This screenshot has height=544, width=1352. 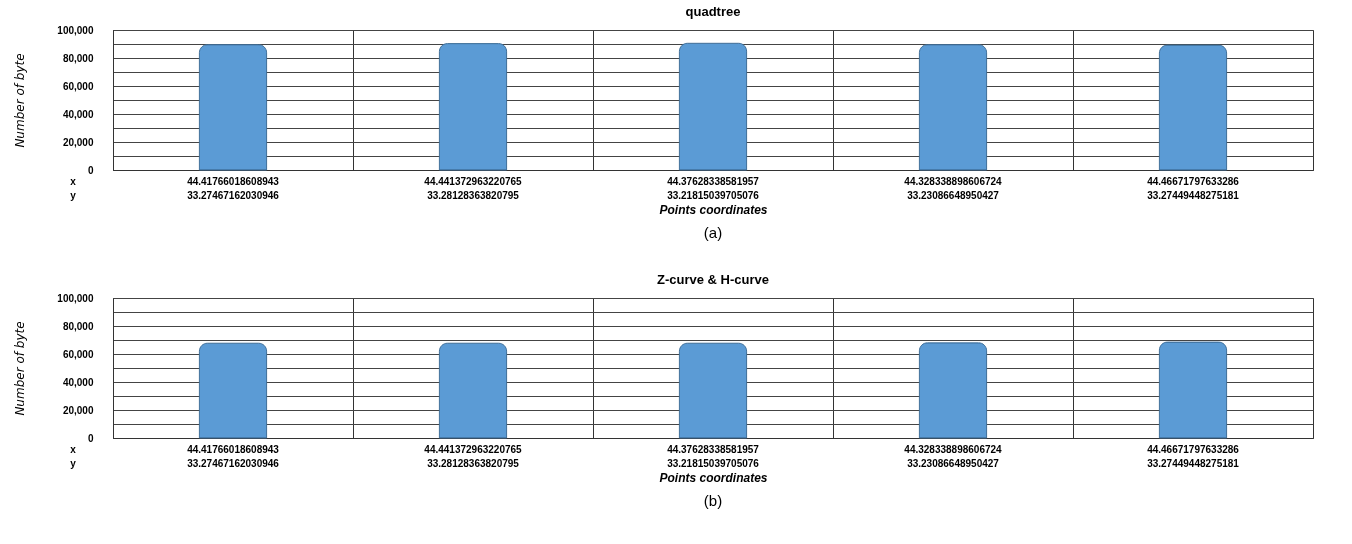 What do you see at coordinates (713, 232) in the screenshot?
I see `text: (a)` at bounding box center [713, 232].